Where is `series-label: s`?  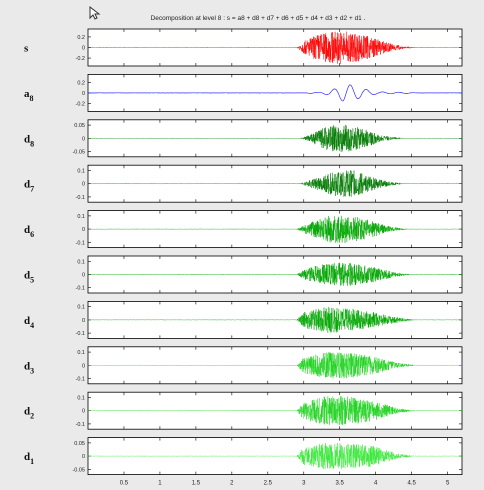 series-label: s is located at coordinates (26, 49).